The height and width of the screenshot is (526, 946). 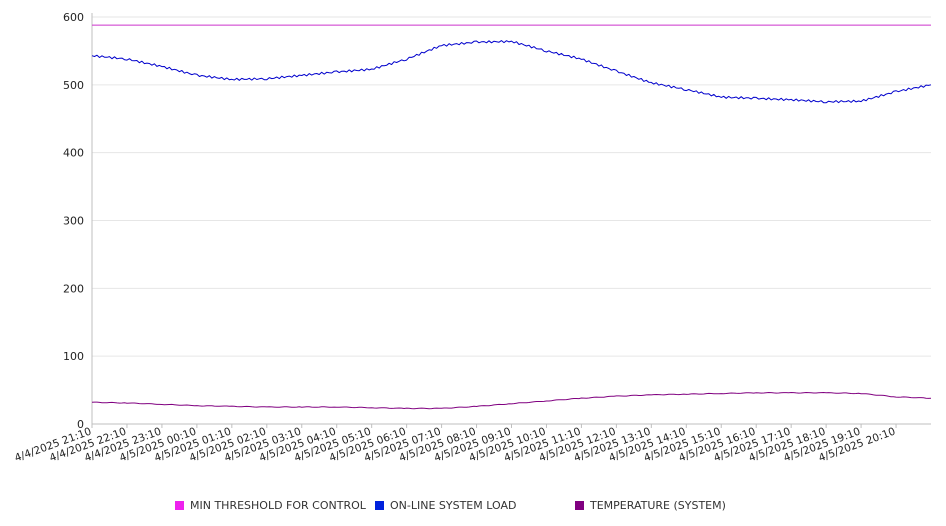 I want to click on y-tick-label: 400, so click(x=73, y=153).